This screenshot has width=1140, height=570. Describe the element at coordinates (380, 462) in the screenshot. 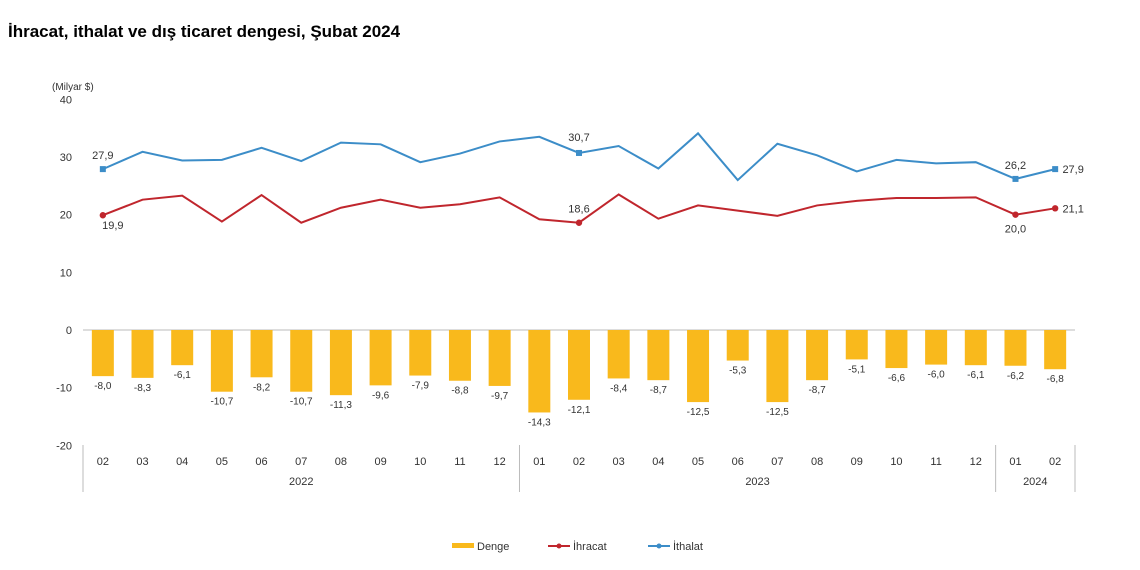

I see `x-tick-label: 09` at that location.